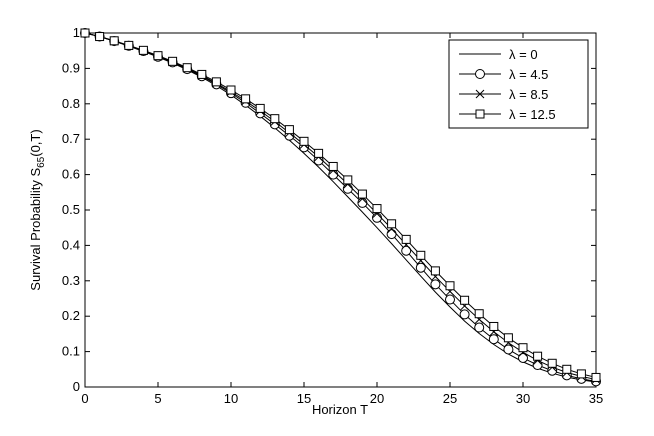 The height and width of the screenshot is (436, 654). What do you see at coordinates (340, 409) in the screenshot?
I see `x-axis-label: Horizon T` at bounding box center [340, 409].